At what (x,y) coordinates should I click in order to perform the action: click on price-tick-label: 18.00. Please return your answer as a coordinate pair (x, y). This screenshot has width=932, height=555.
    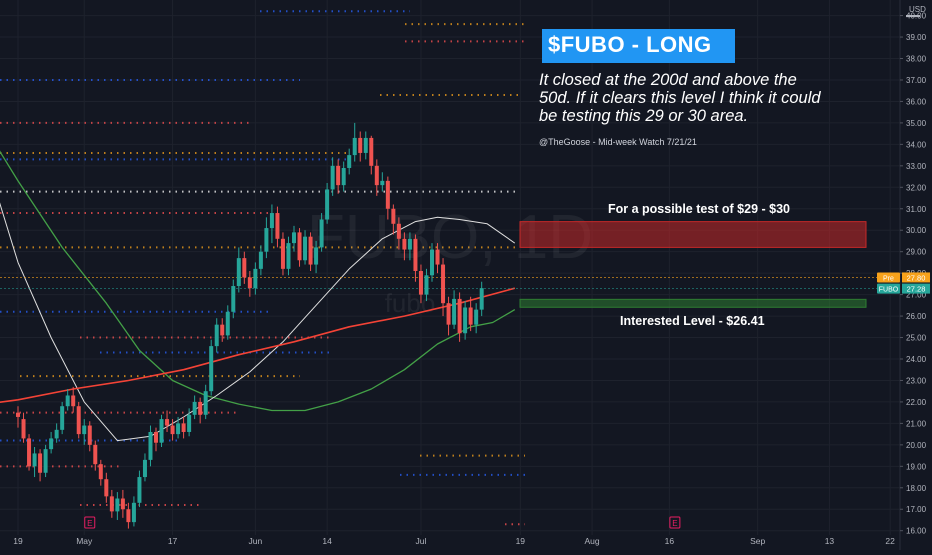
    Looking at the image, I should click on (916, 488).